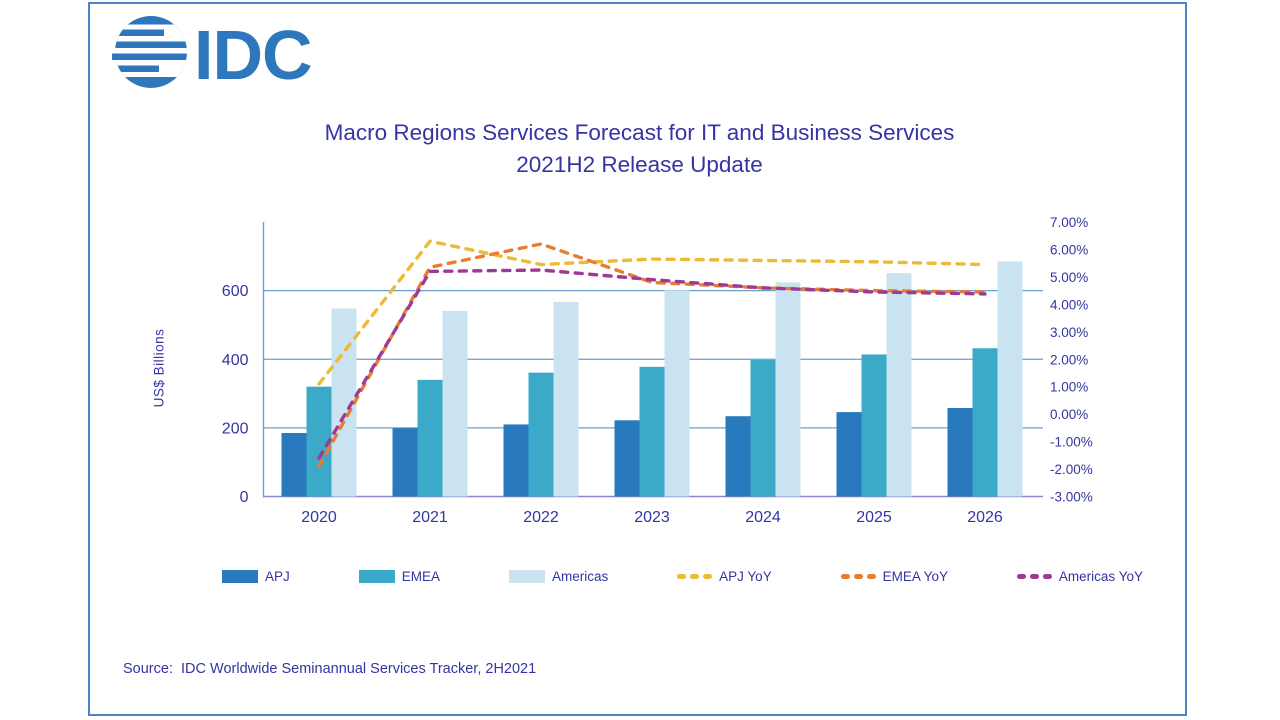 This screenshot has height=720, width=1280. What do you see at coordinates (652, 431) in the screenshot?
I see `bar-emea-2023` at bounding box center [652, 431].